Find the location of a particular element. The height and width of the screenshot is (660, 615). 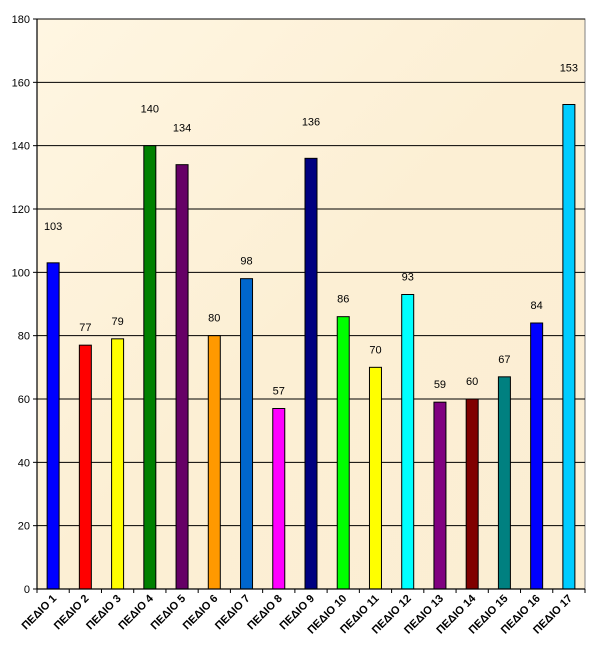

data-label: 57 is located at coordinates (279, 392).